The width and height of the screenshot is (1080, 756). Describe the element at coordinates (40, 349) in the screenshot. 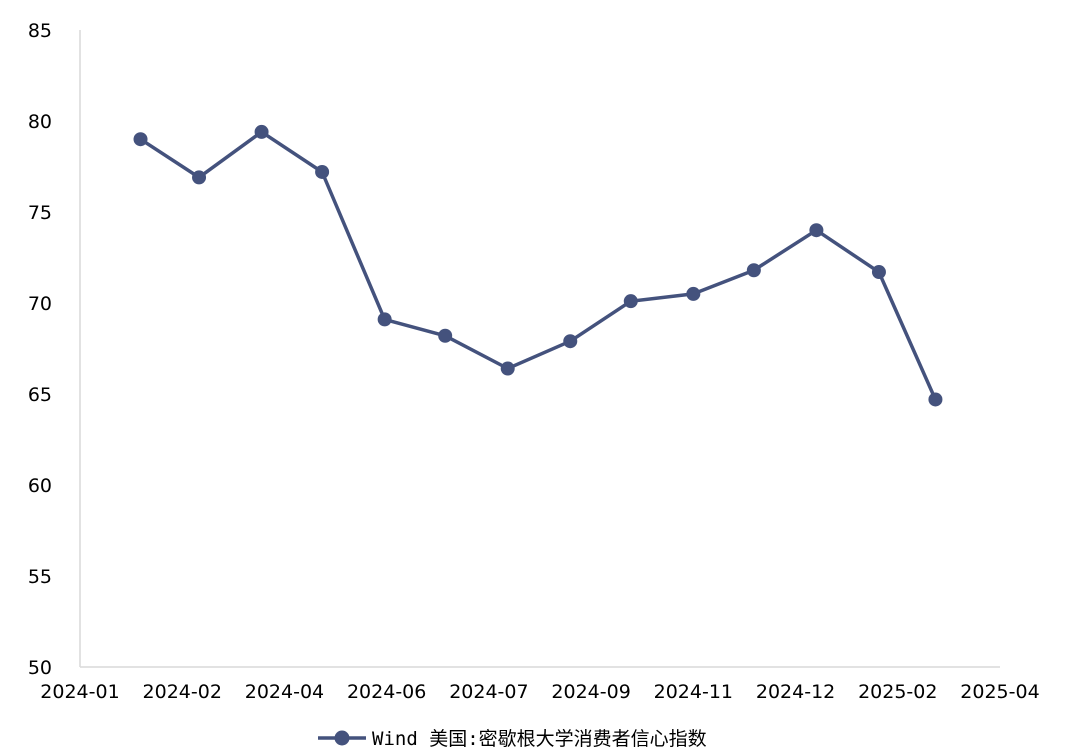

I see `y-tick-labels: 50 55 60 65 70 75 80 85` at that location.